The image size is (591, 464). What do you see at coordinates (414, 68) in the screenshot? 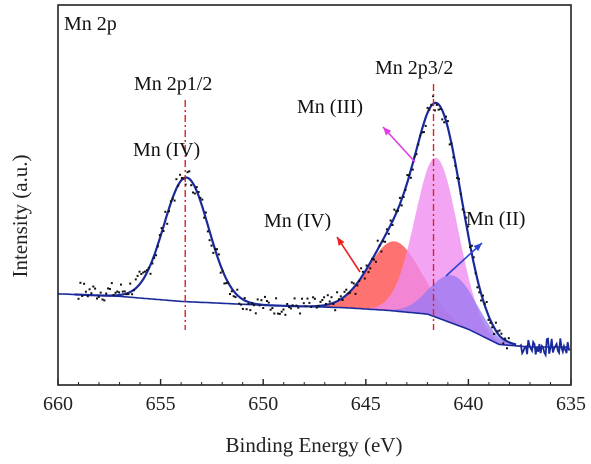
I see `label-2p32: Mn 2p3/2` at bounding box center [414, 68].